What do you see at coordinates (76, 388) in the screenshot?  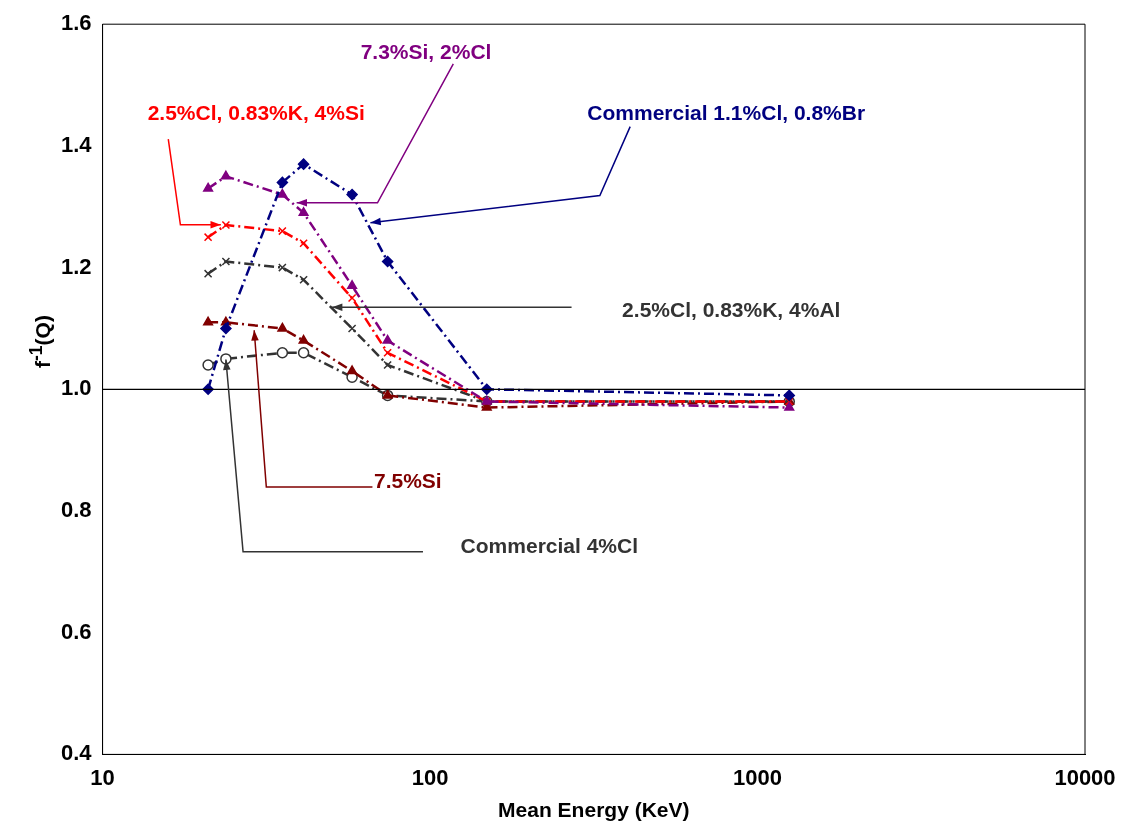 I see `y-tick-label: 1.0` at bounding box center [76, 388].